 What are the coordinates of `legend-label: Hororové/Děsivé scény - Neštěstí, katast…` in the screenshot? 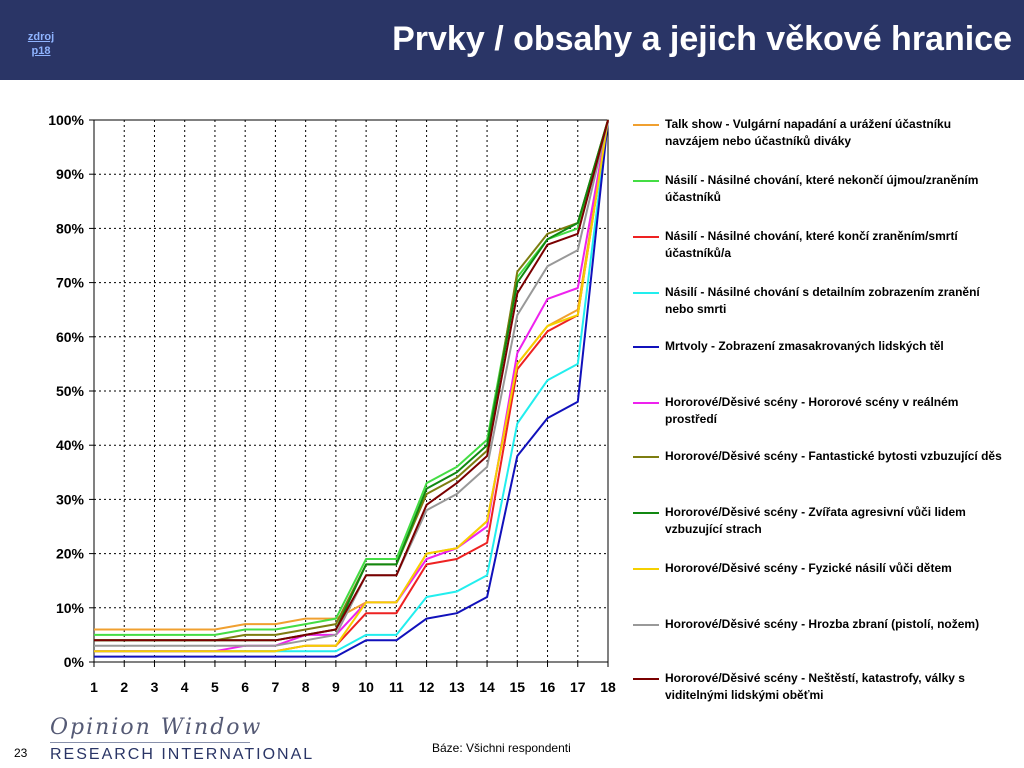 It's located at (815, 686).